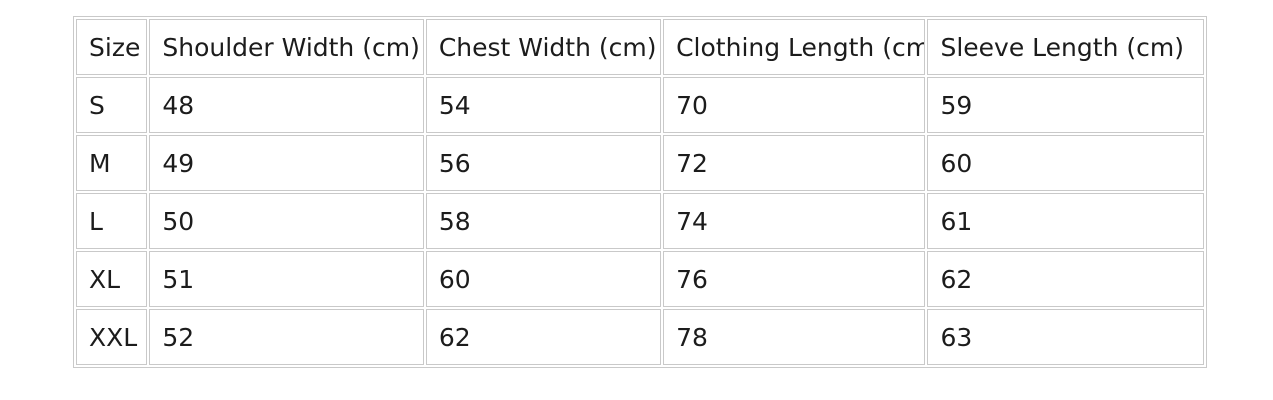 The image size is (1273, 400). Describe the element at coordinates (1065, 47) in the screenshot. I see `column-header-sleeve-length: Sleeve Length (cm)` at that location.